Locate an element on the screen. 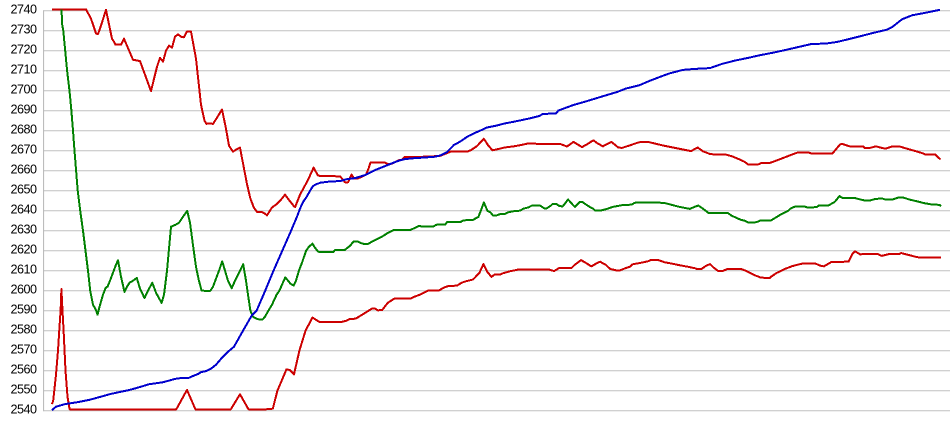 This screenshot has height=435, width=950. svg-text: 2690 is located at coordinates (23, 110).